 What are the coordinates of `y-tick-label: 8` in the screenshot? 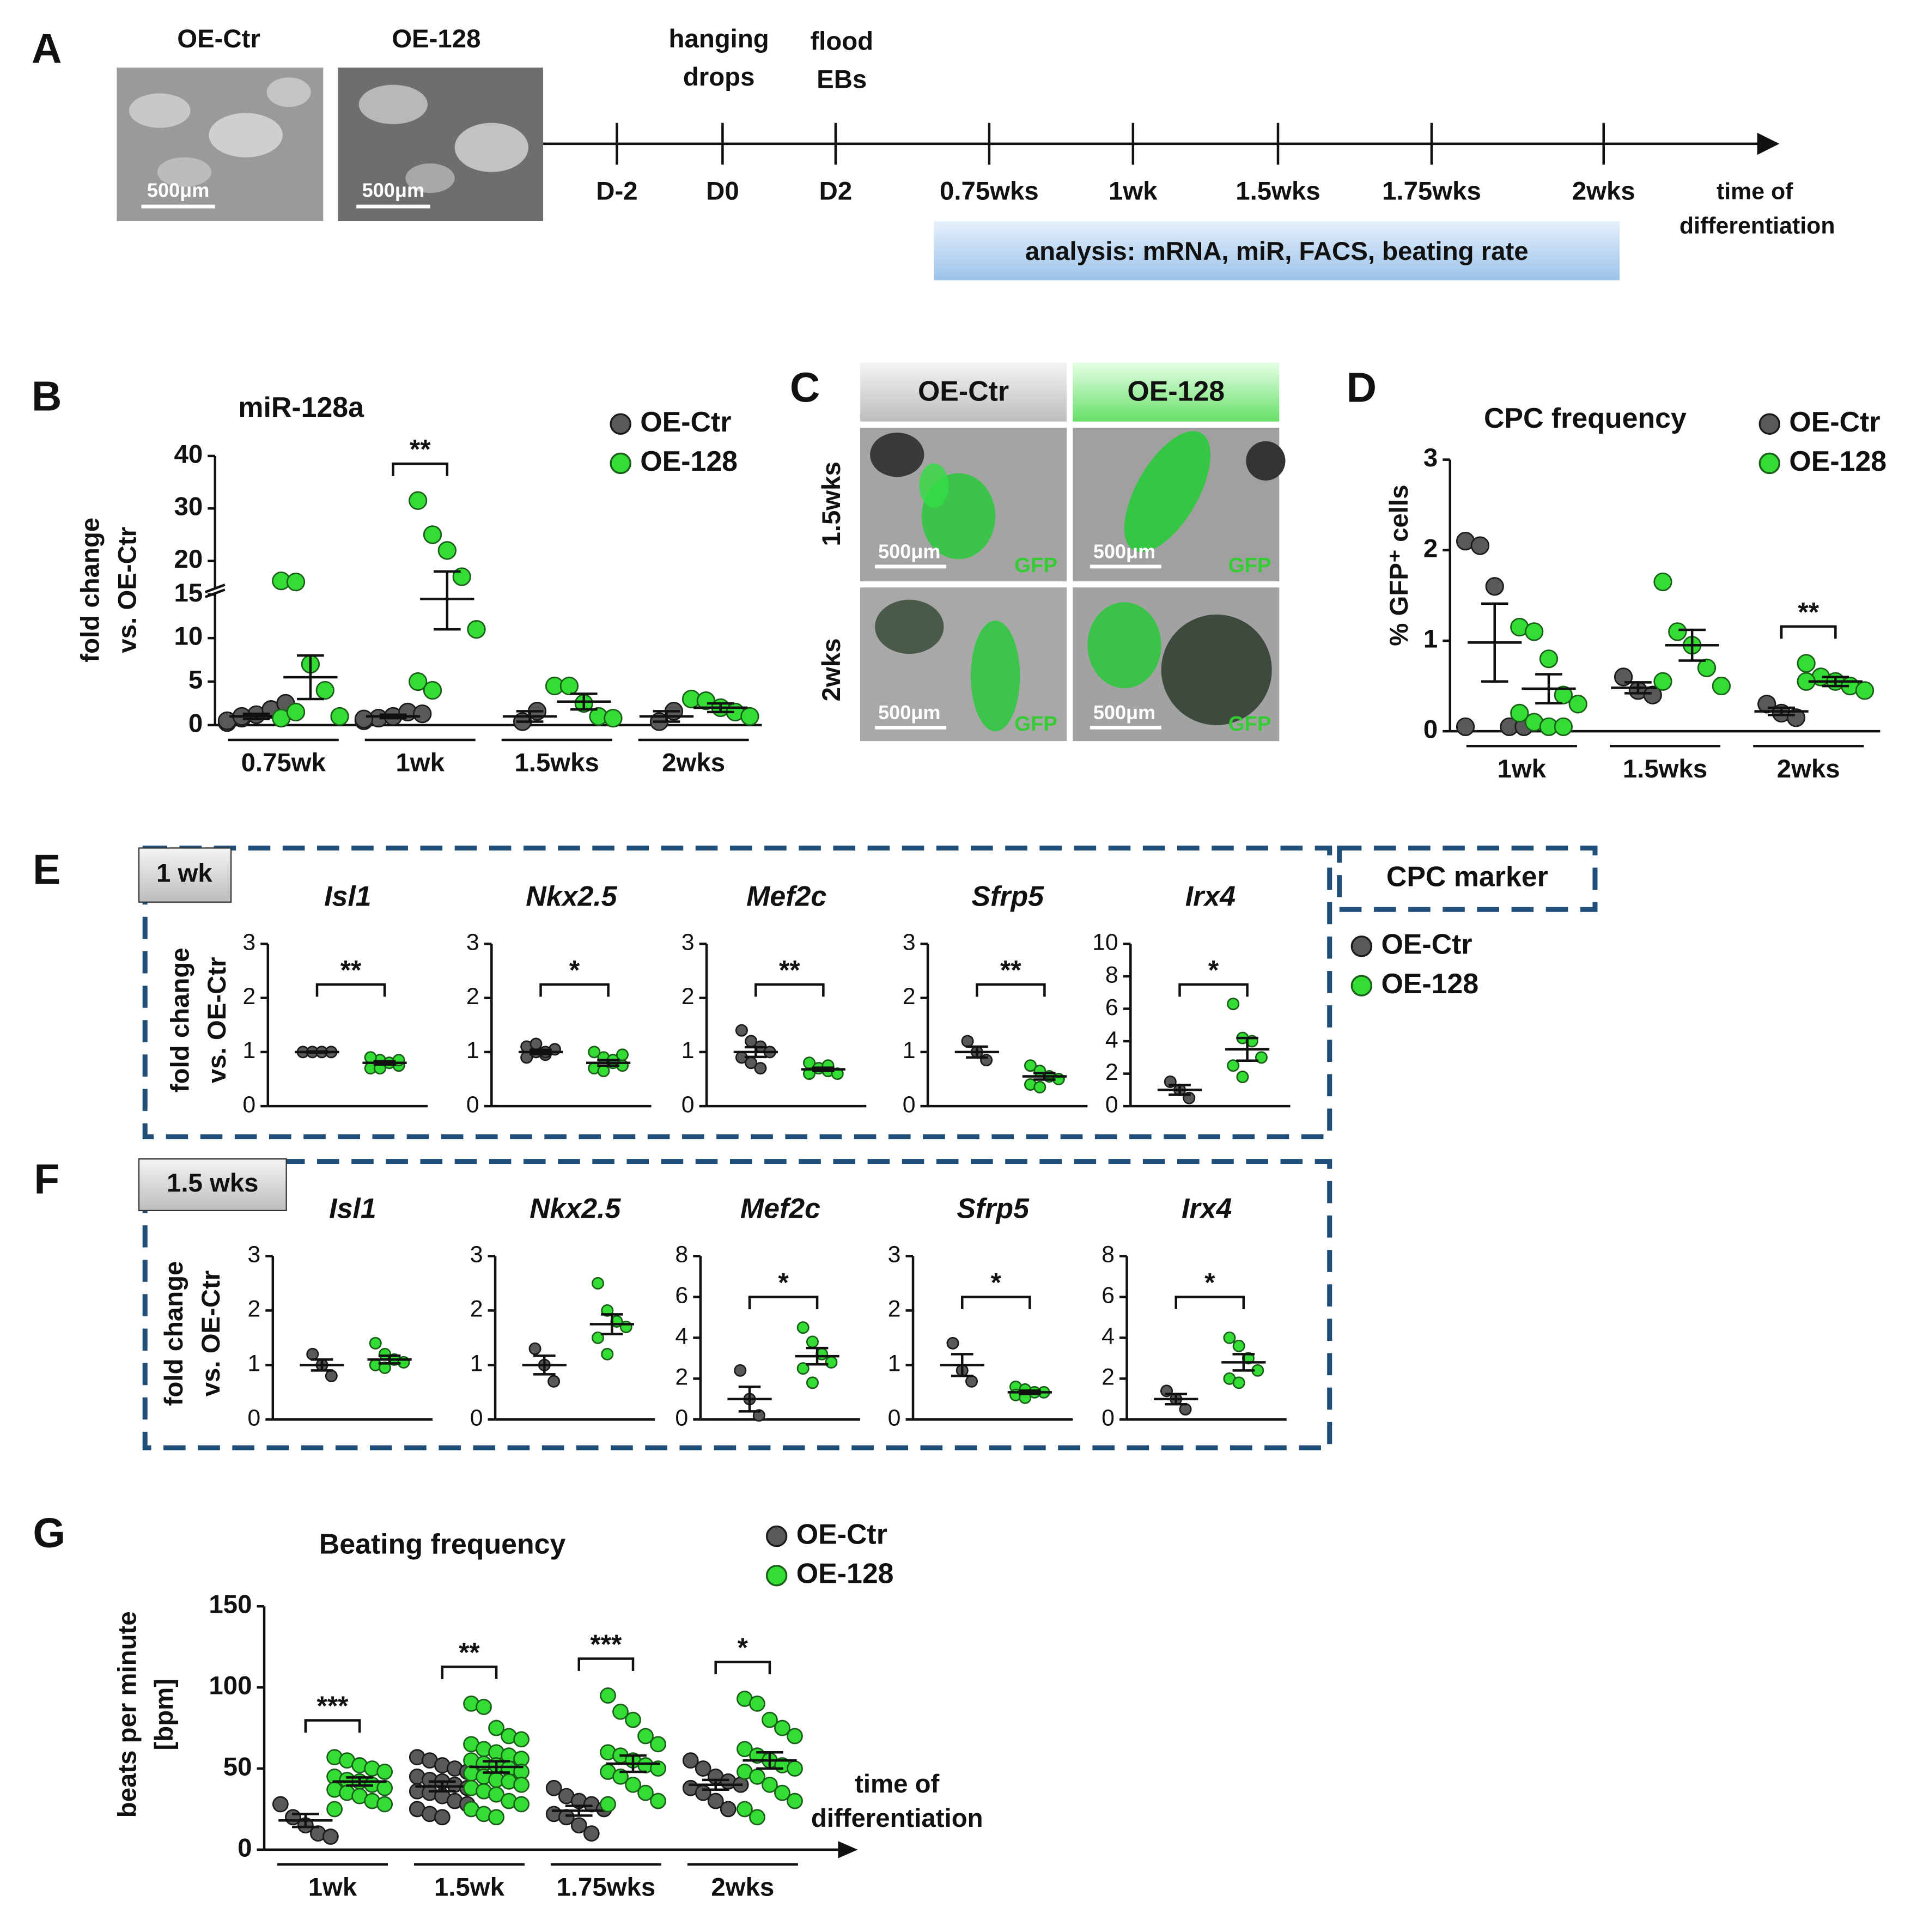 It's located at (682, 1255).